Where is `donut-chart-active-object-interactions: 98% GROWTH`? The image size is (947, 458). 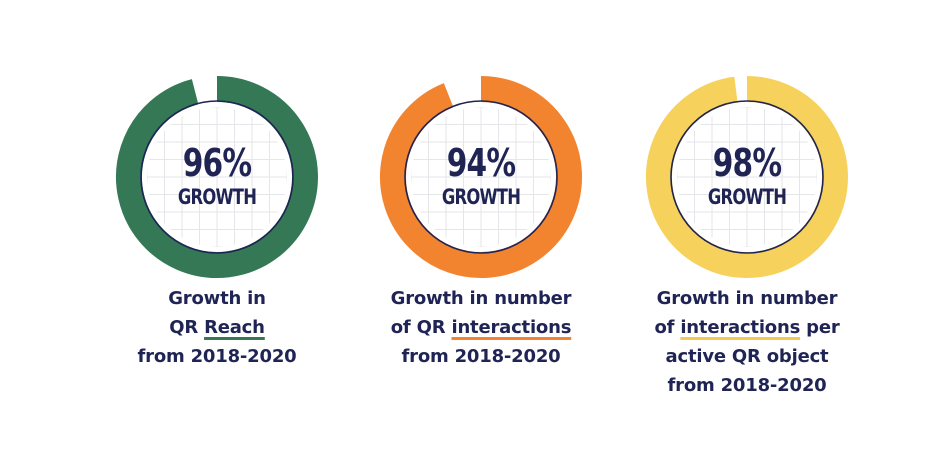 donut-chart-active-object-interactions: 98% GROWTH is located at coordinates (747, 177).